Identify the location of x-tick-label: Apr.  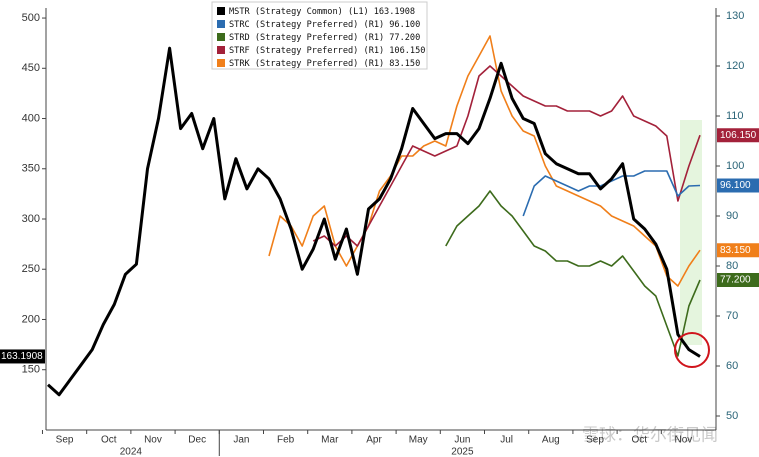
(374, 440).